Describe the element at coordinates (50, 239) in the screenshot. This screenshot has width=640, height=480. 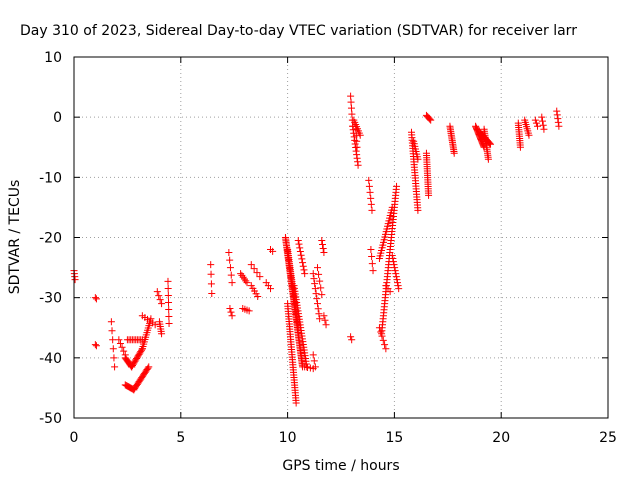
I see `y-tick-label: -20` at that location.